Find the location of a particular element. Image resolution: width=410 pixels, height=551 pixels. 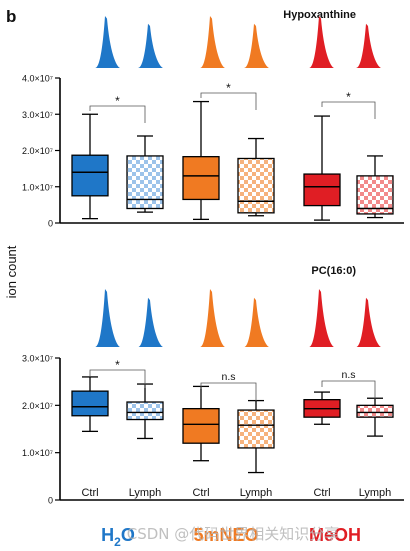

watermark: CSDN @代码世界相关知识分享 is located at coordinates (233, 534).